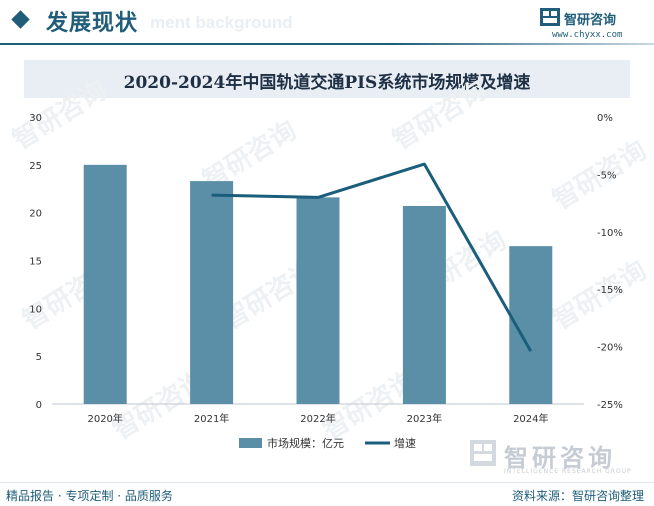 Image resolution: width=654 pixels, height=506 pixels. What do you see at coordinates (530, 418) in the screenshot?
I see `x-tick-label: 2024年` at bounding box center [530, 418].